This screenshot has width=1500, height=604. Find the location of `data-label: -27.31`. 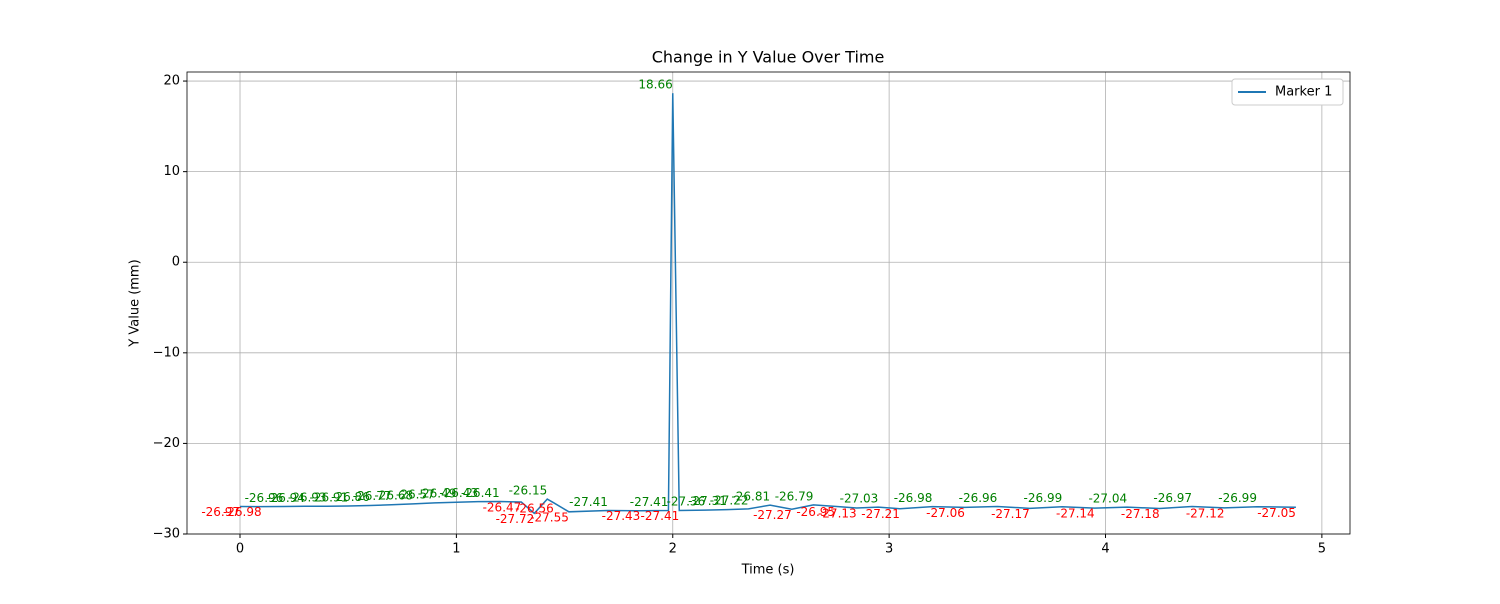

data-label: -27.31 is located at coordinates (707, 501).